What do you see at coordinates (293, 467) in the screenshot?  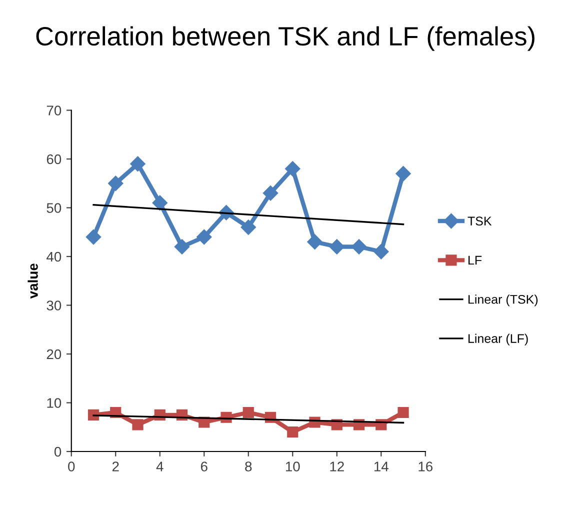 I see `x-tick-label: 10` at bounding box center [293, 467].